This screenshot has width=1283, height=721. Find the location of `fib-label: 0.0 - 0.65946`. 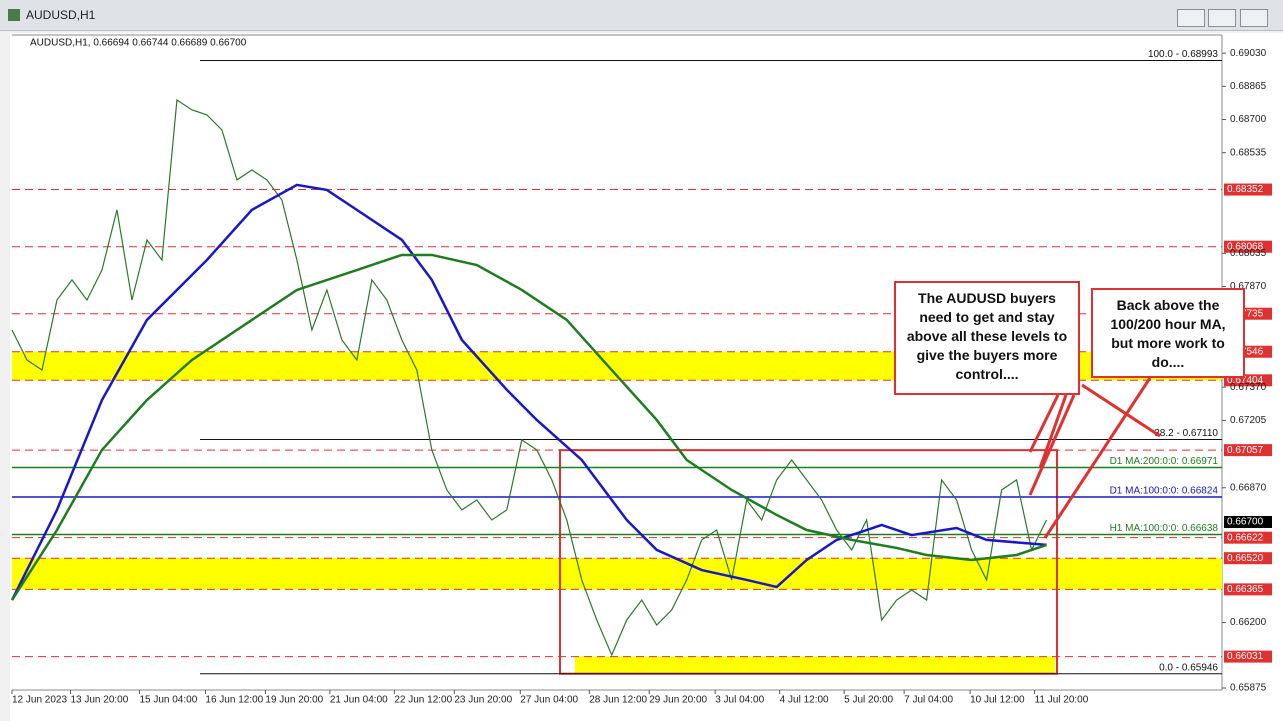

fib-label: 0.0 - 0.65946 is located at coordinates (1188, 667).